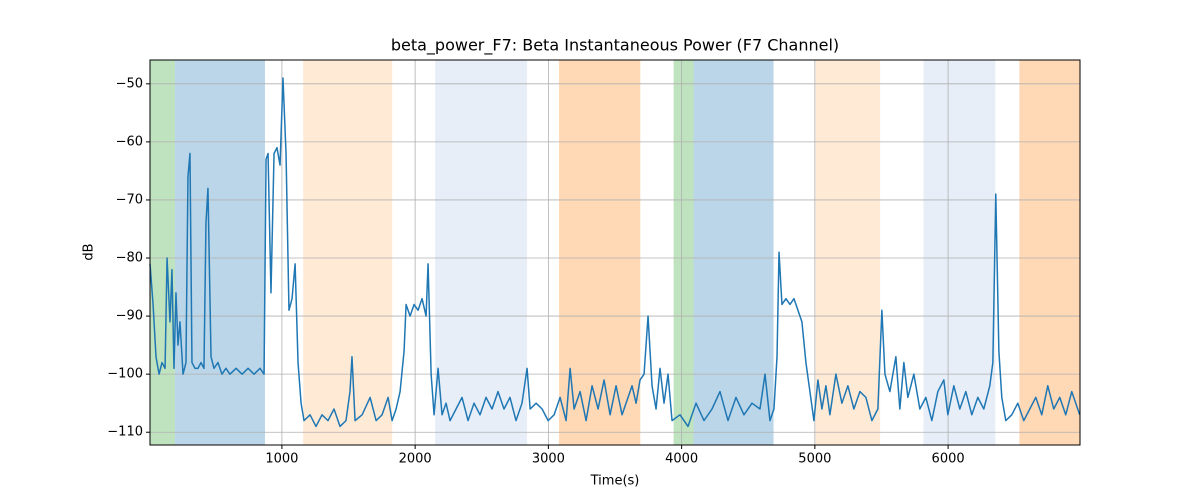 This screenshot has width=1200, height=500. What do you see at coordinates (615, 481) in the screenshot?
I see `x-axis-label: Time(s)` at bounding box center [615, 481].